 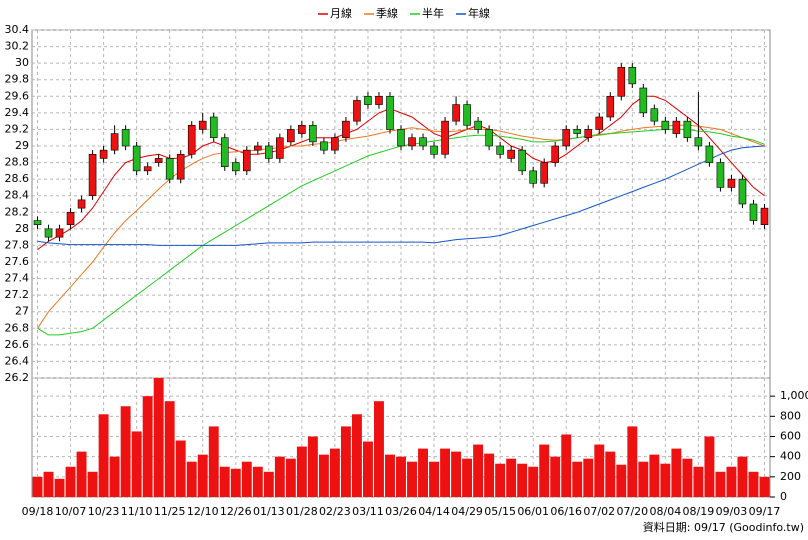 What do you see at coordinates (170, 511) in the screenshot?
I see `x-tick-label: 11/25` at bounding box center [170, 511].